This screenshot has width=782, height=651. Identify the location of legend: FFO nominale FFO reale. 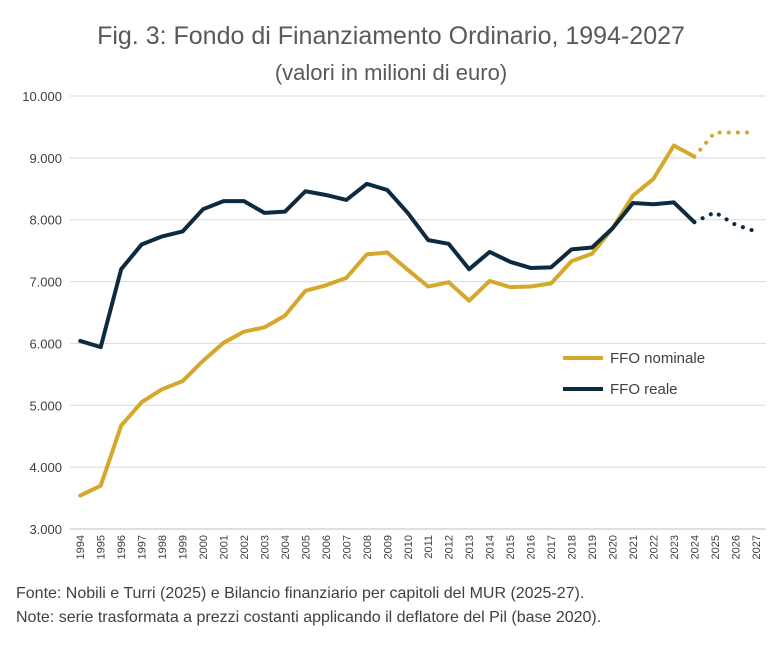
(634, 374).